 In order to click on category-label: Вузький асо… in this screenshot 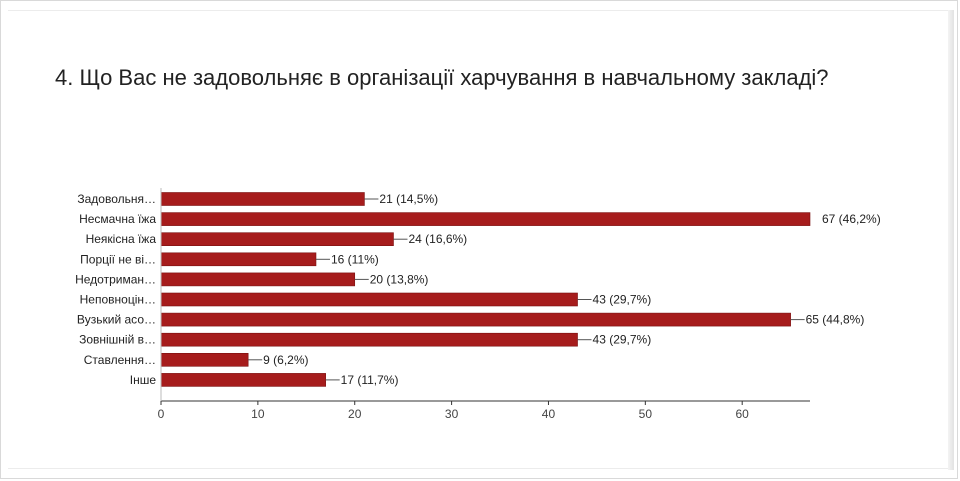, I will do `click(116, 320)`.